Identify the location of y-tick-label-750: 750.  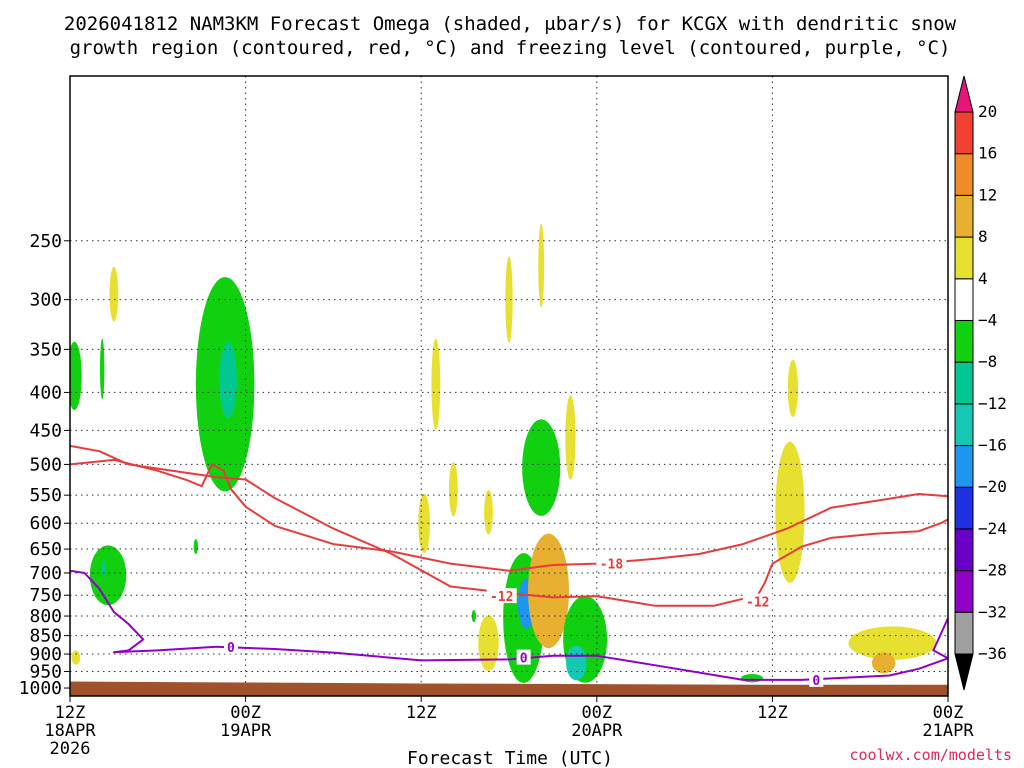
(45, 595).